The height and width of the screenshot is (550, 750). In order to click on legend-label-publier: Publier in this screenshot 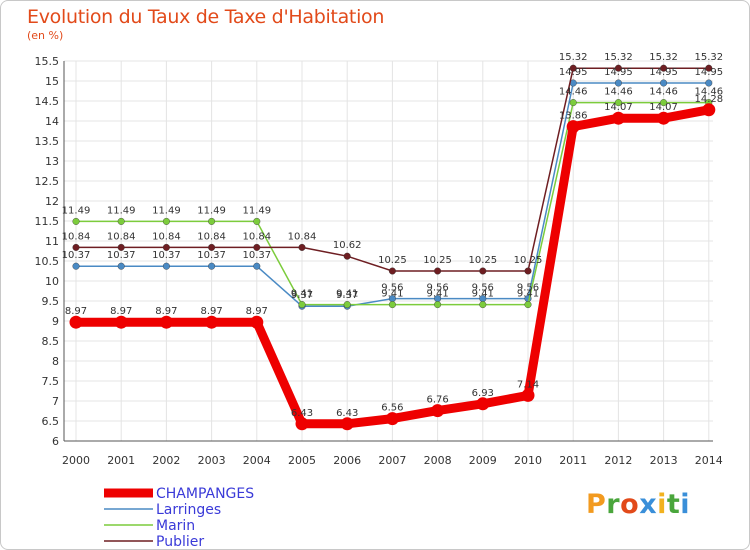, I will do `click(180, 541)`.